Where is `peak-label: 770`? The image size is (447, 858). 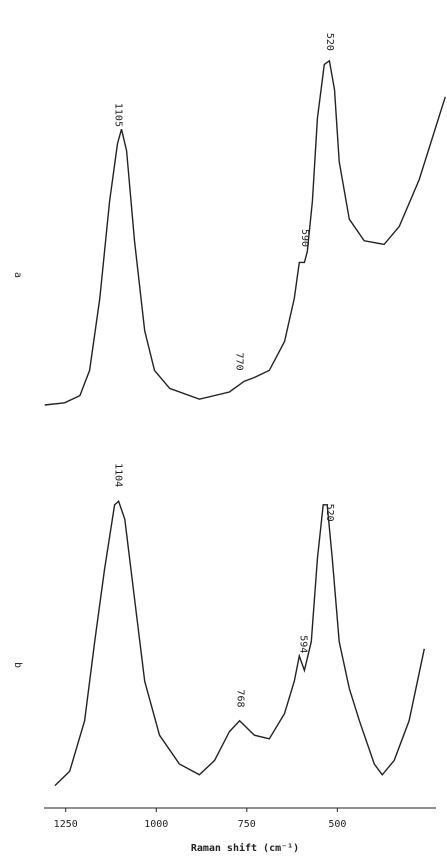
peak-label: 770 is located at coordinates (239, 362).